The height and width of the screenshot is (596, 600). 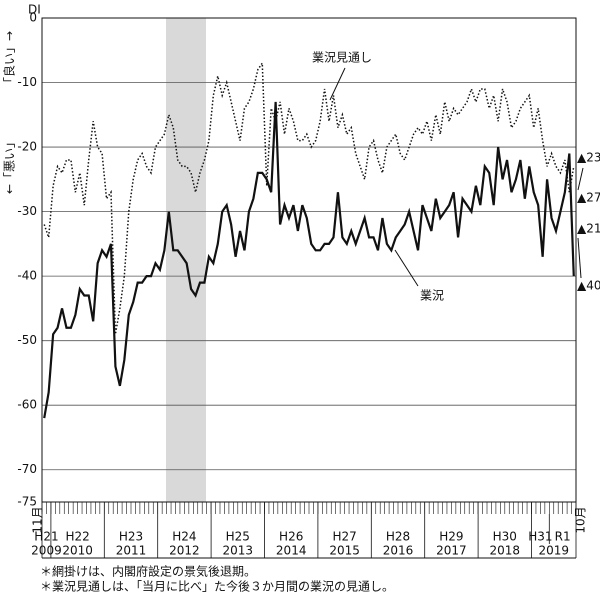 What do you see at coordinates (451, 551) in the screenshot?
I see `year-label: 2017` at bounding box center [451, 551].